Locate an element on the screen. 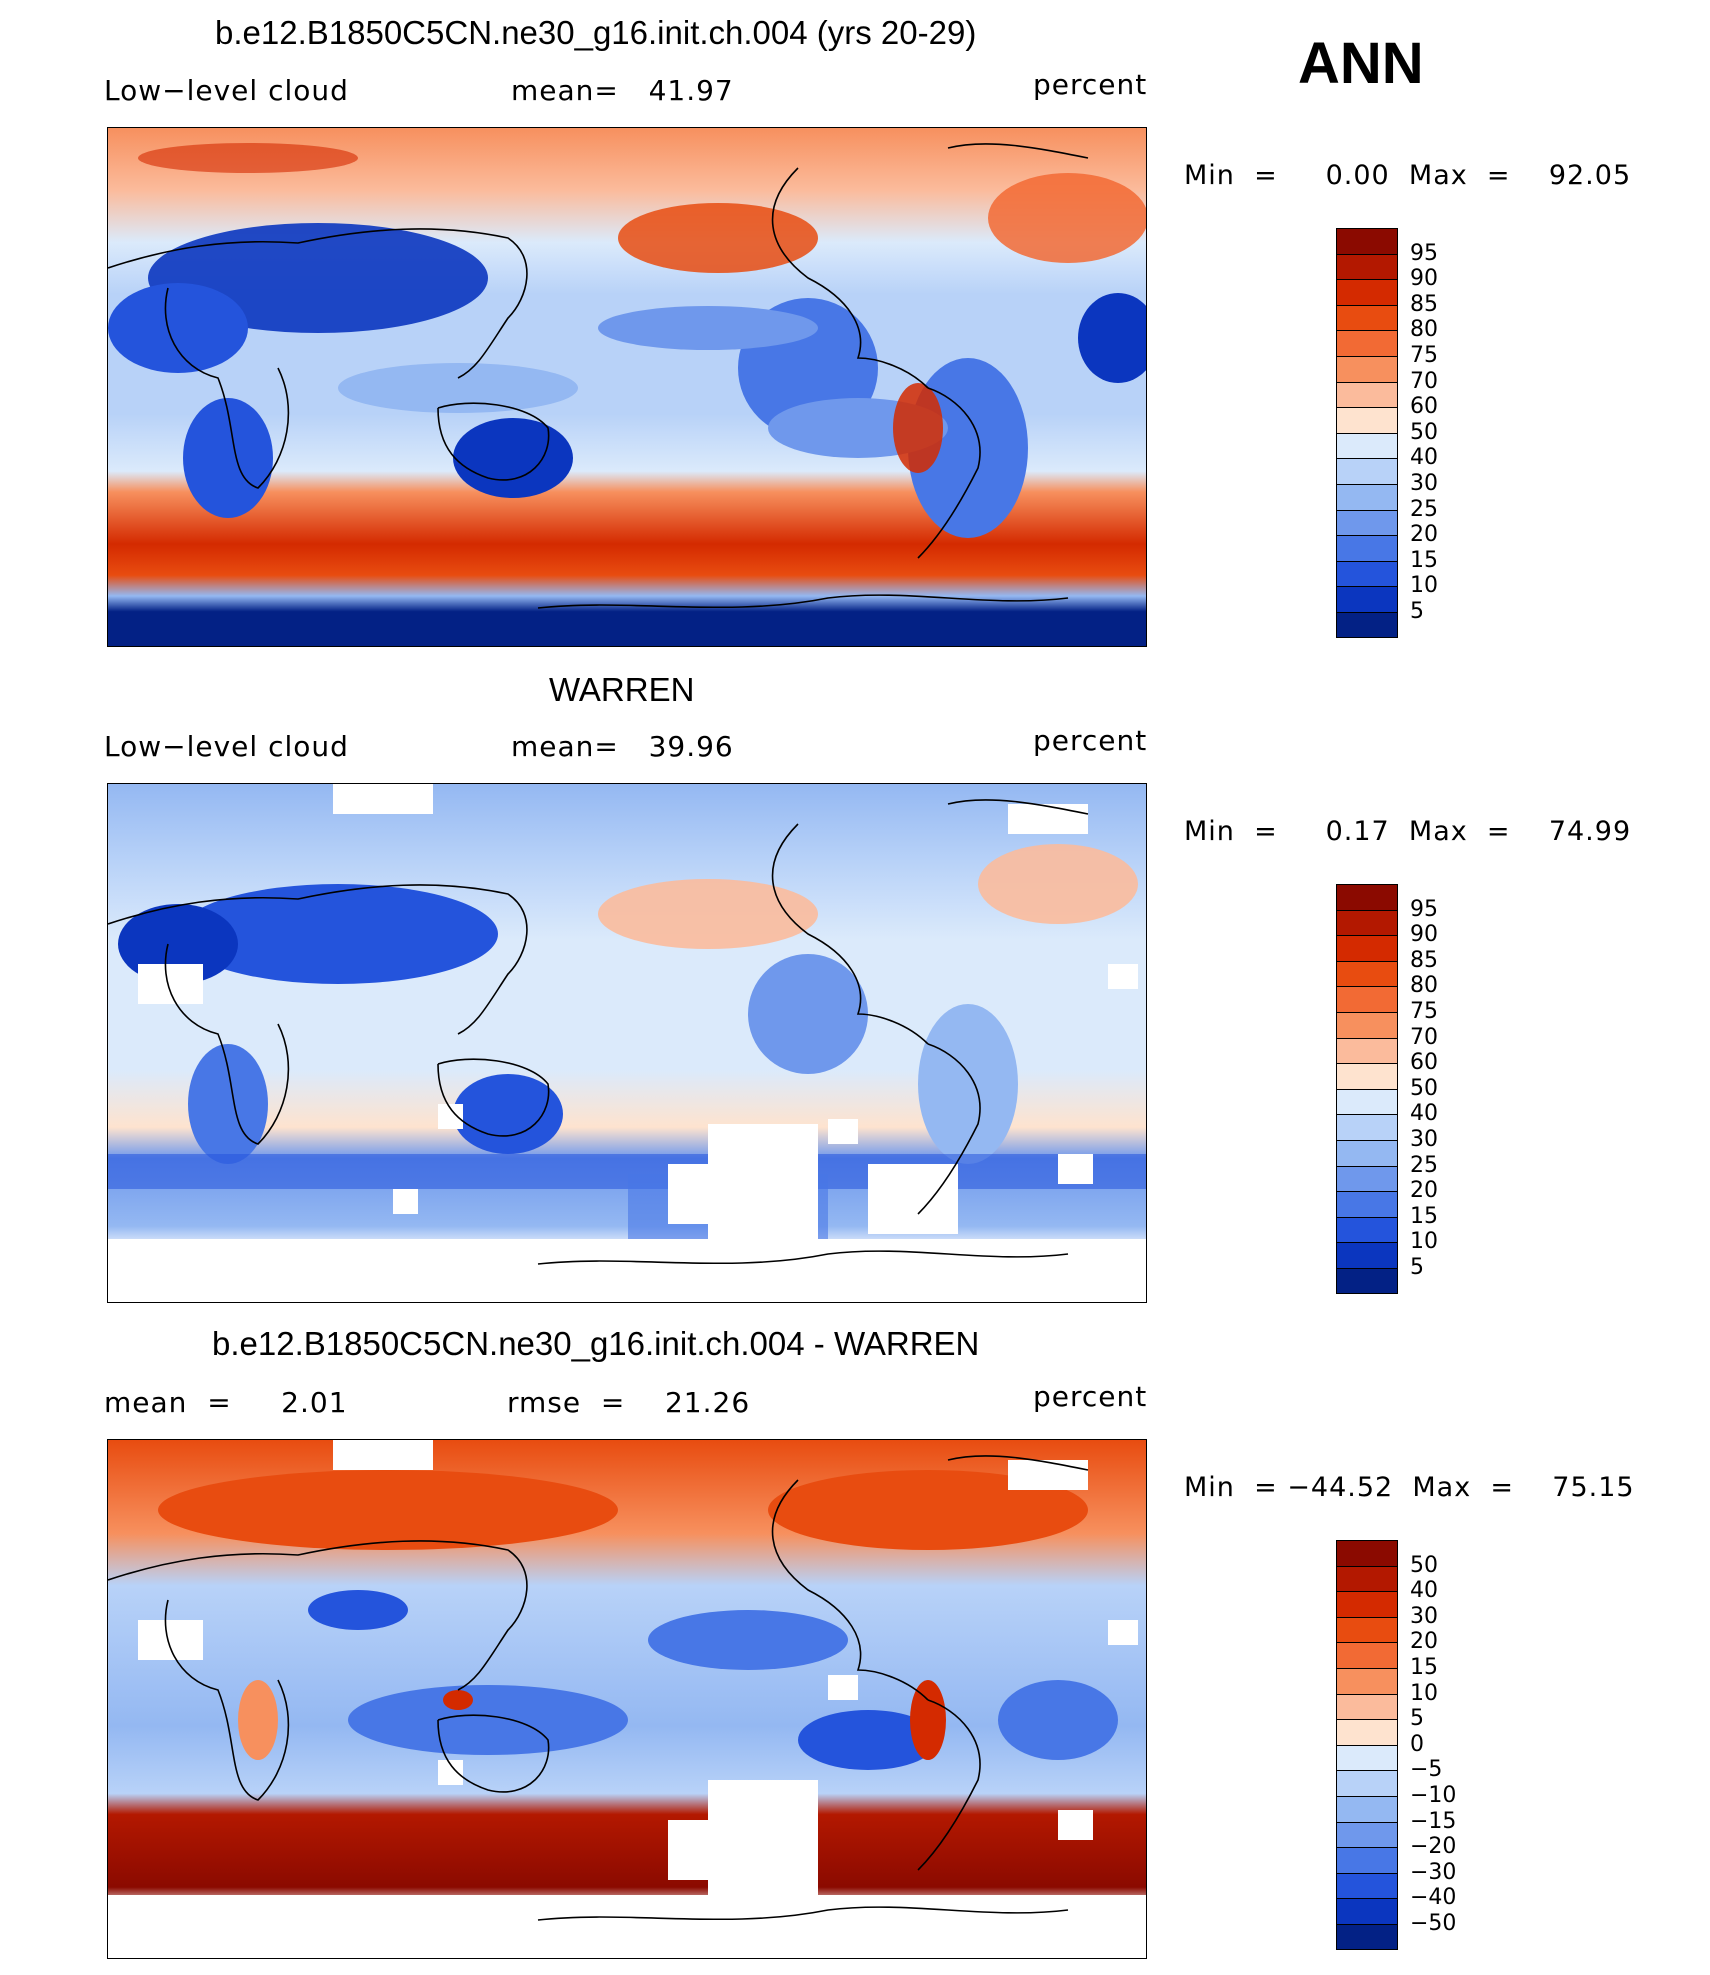  panel-2-title: WARREN is located at coordinates (622, 689).